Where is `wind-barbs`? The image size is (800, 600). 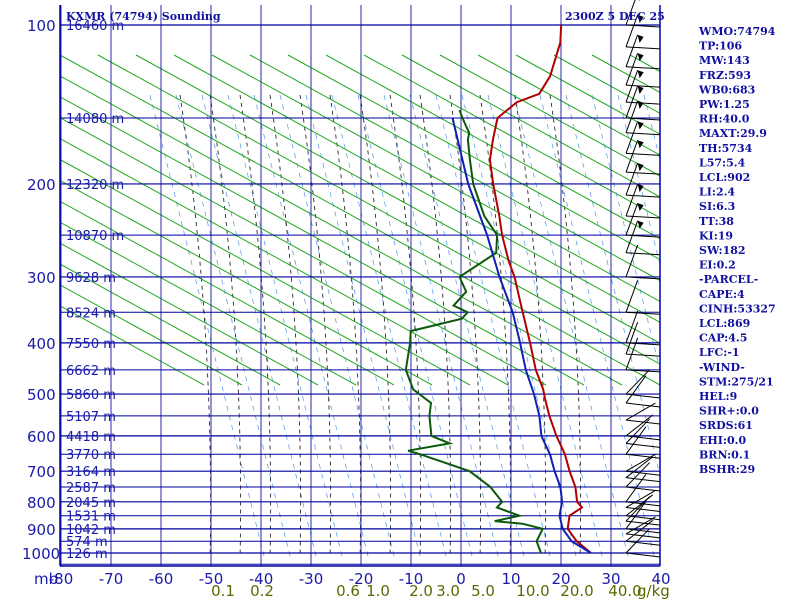
wind-barbs is located at coordinates (643, 279).